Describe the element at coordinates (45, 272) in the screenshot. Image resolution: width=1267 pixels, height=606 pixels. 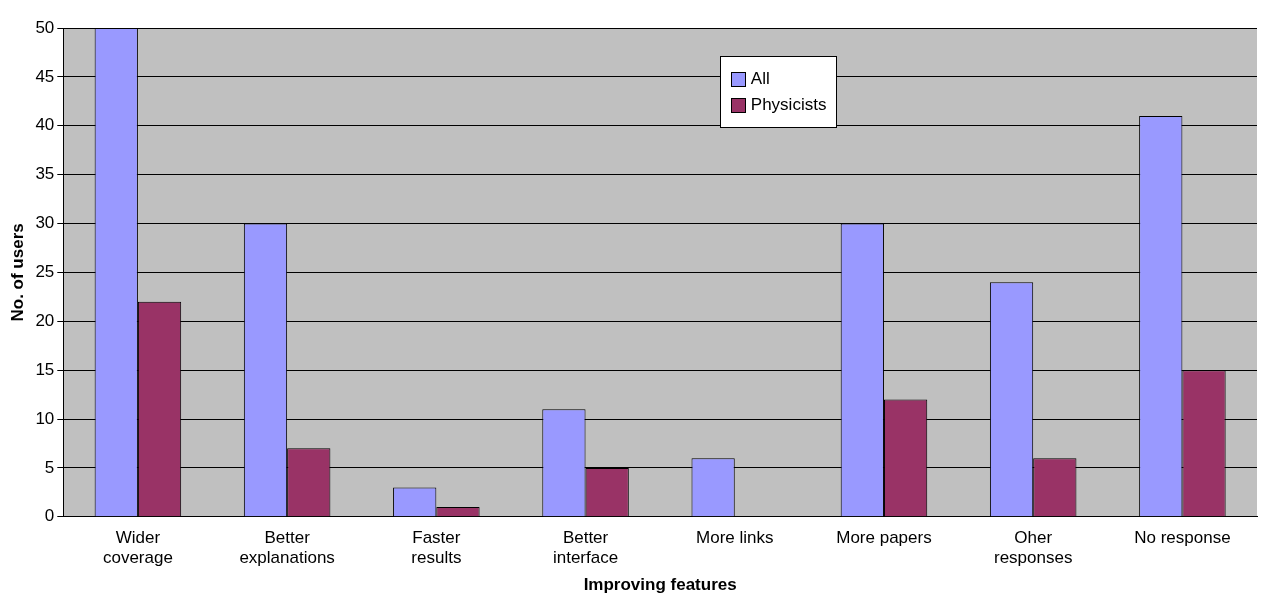
I see `y-tick-label: 25` at that location.